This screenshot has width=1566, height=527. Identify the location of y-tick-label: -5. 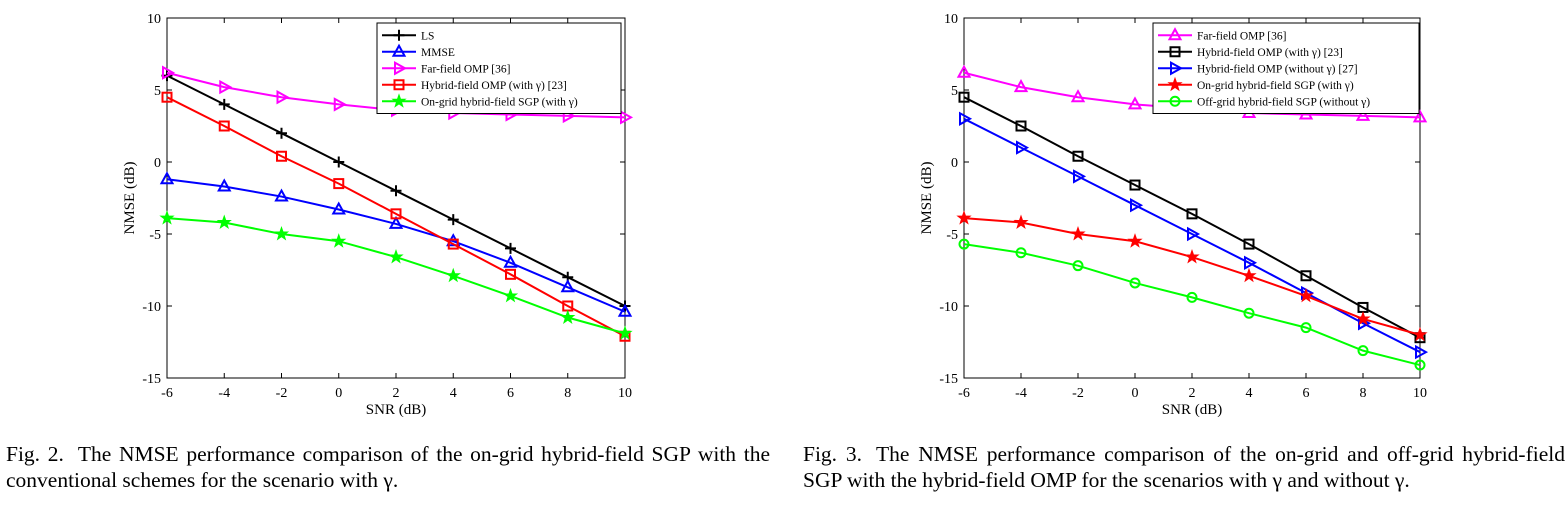
(952, 235).